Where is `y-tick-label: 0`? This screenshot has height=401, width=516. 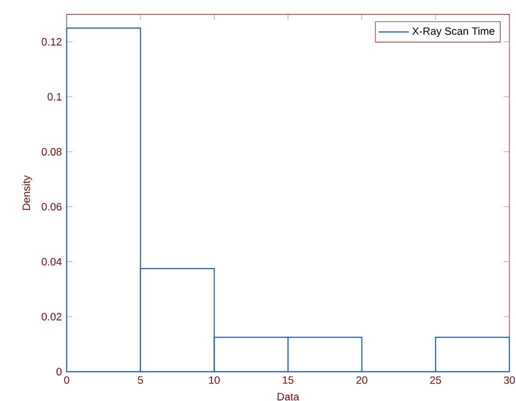
y-tick-label: 0 is located at coordinates (59, 372).